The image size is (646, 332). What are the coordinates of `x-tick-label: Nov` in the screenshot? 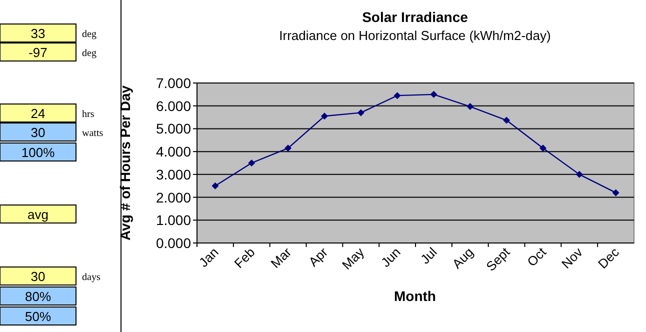 It's located at (572, 258).